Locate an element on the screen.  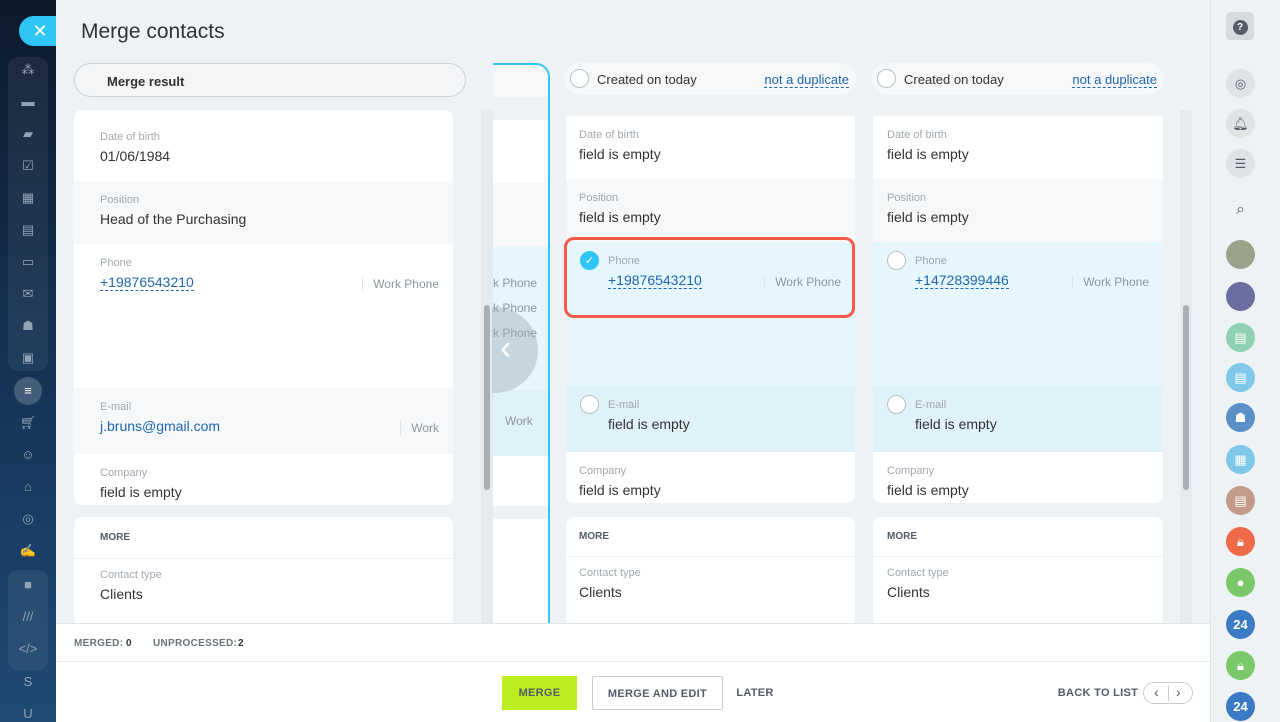
help-icon: ? is located at coordinates (1240, 27).